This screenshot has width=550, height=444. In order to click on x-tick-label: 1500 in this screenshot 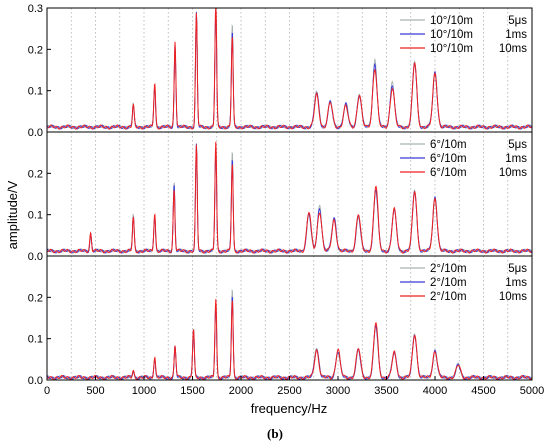, I will do `click(192, 391)`.